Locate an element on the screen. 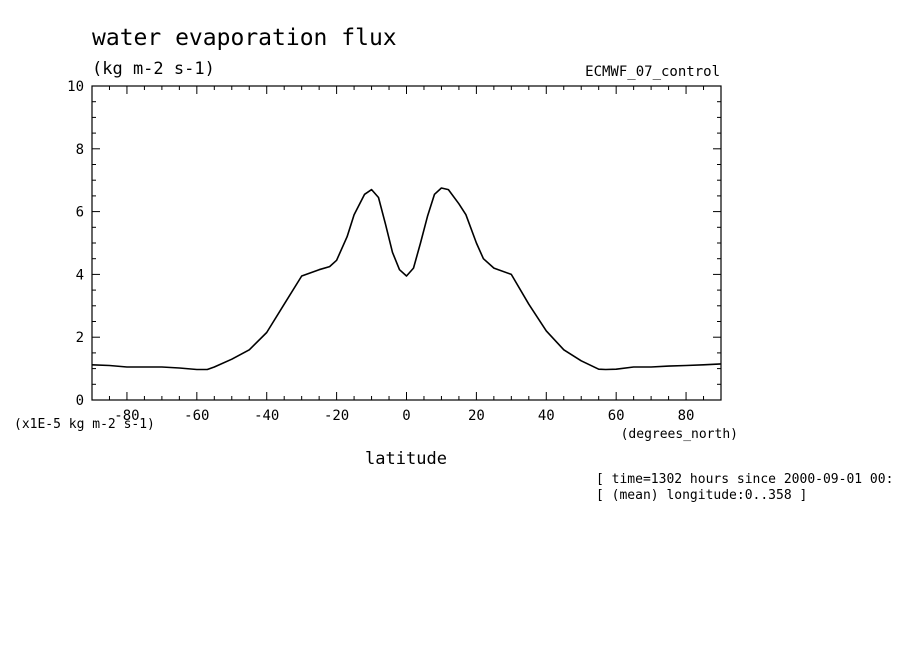 Image resolution: width=904 pixels, height=654 pixels. x-units-label: (degrees_north) is located at coordinates (679, 434).